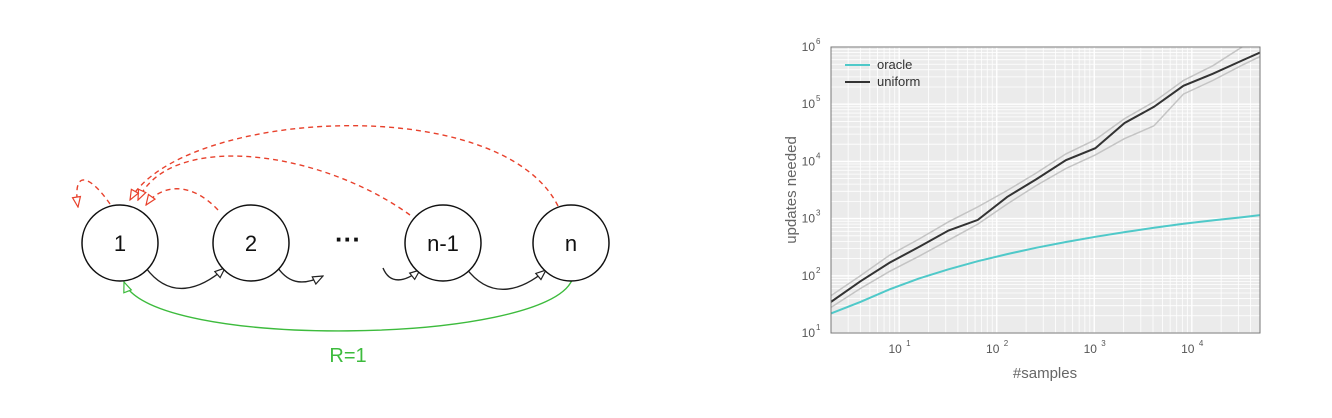  Describe the element at coordinates (1103, 343) in the screenshot. I see `x-tick-exponent: 3` at that location.